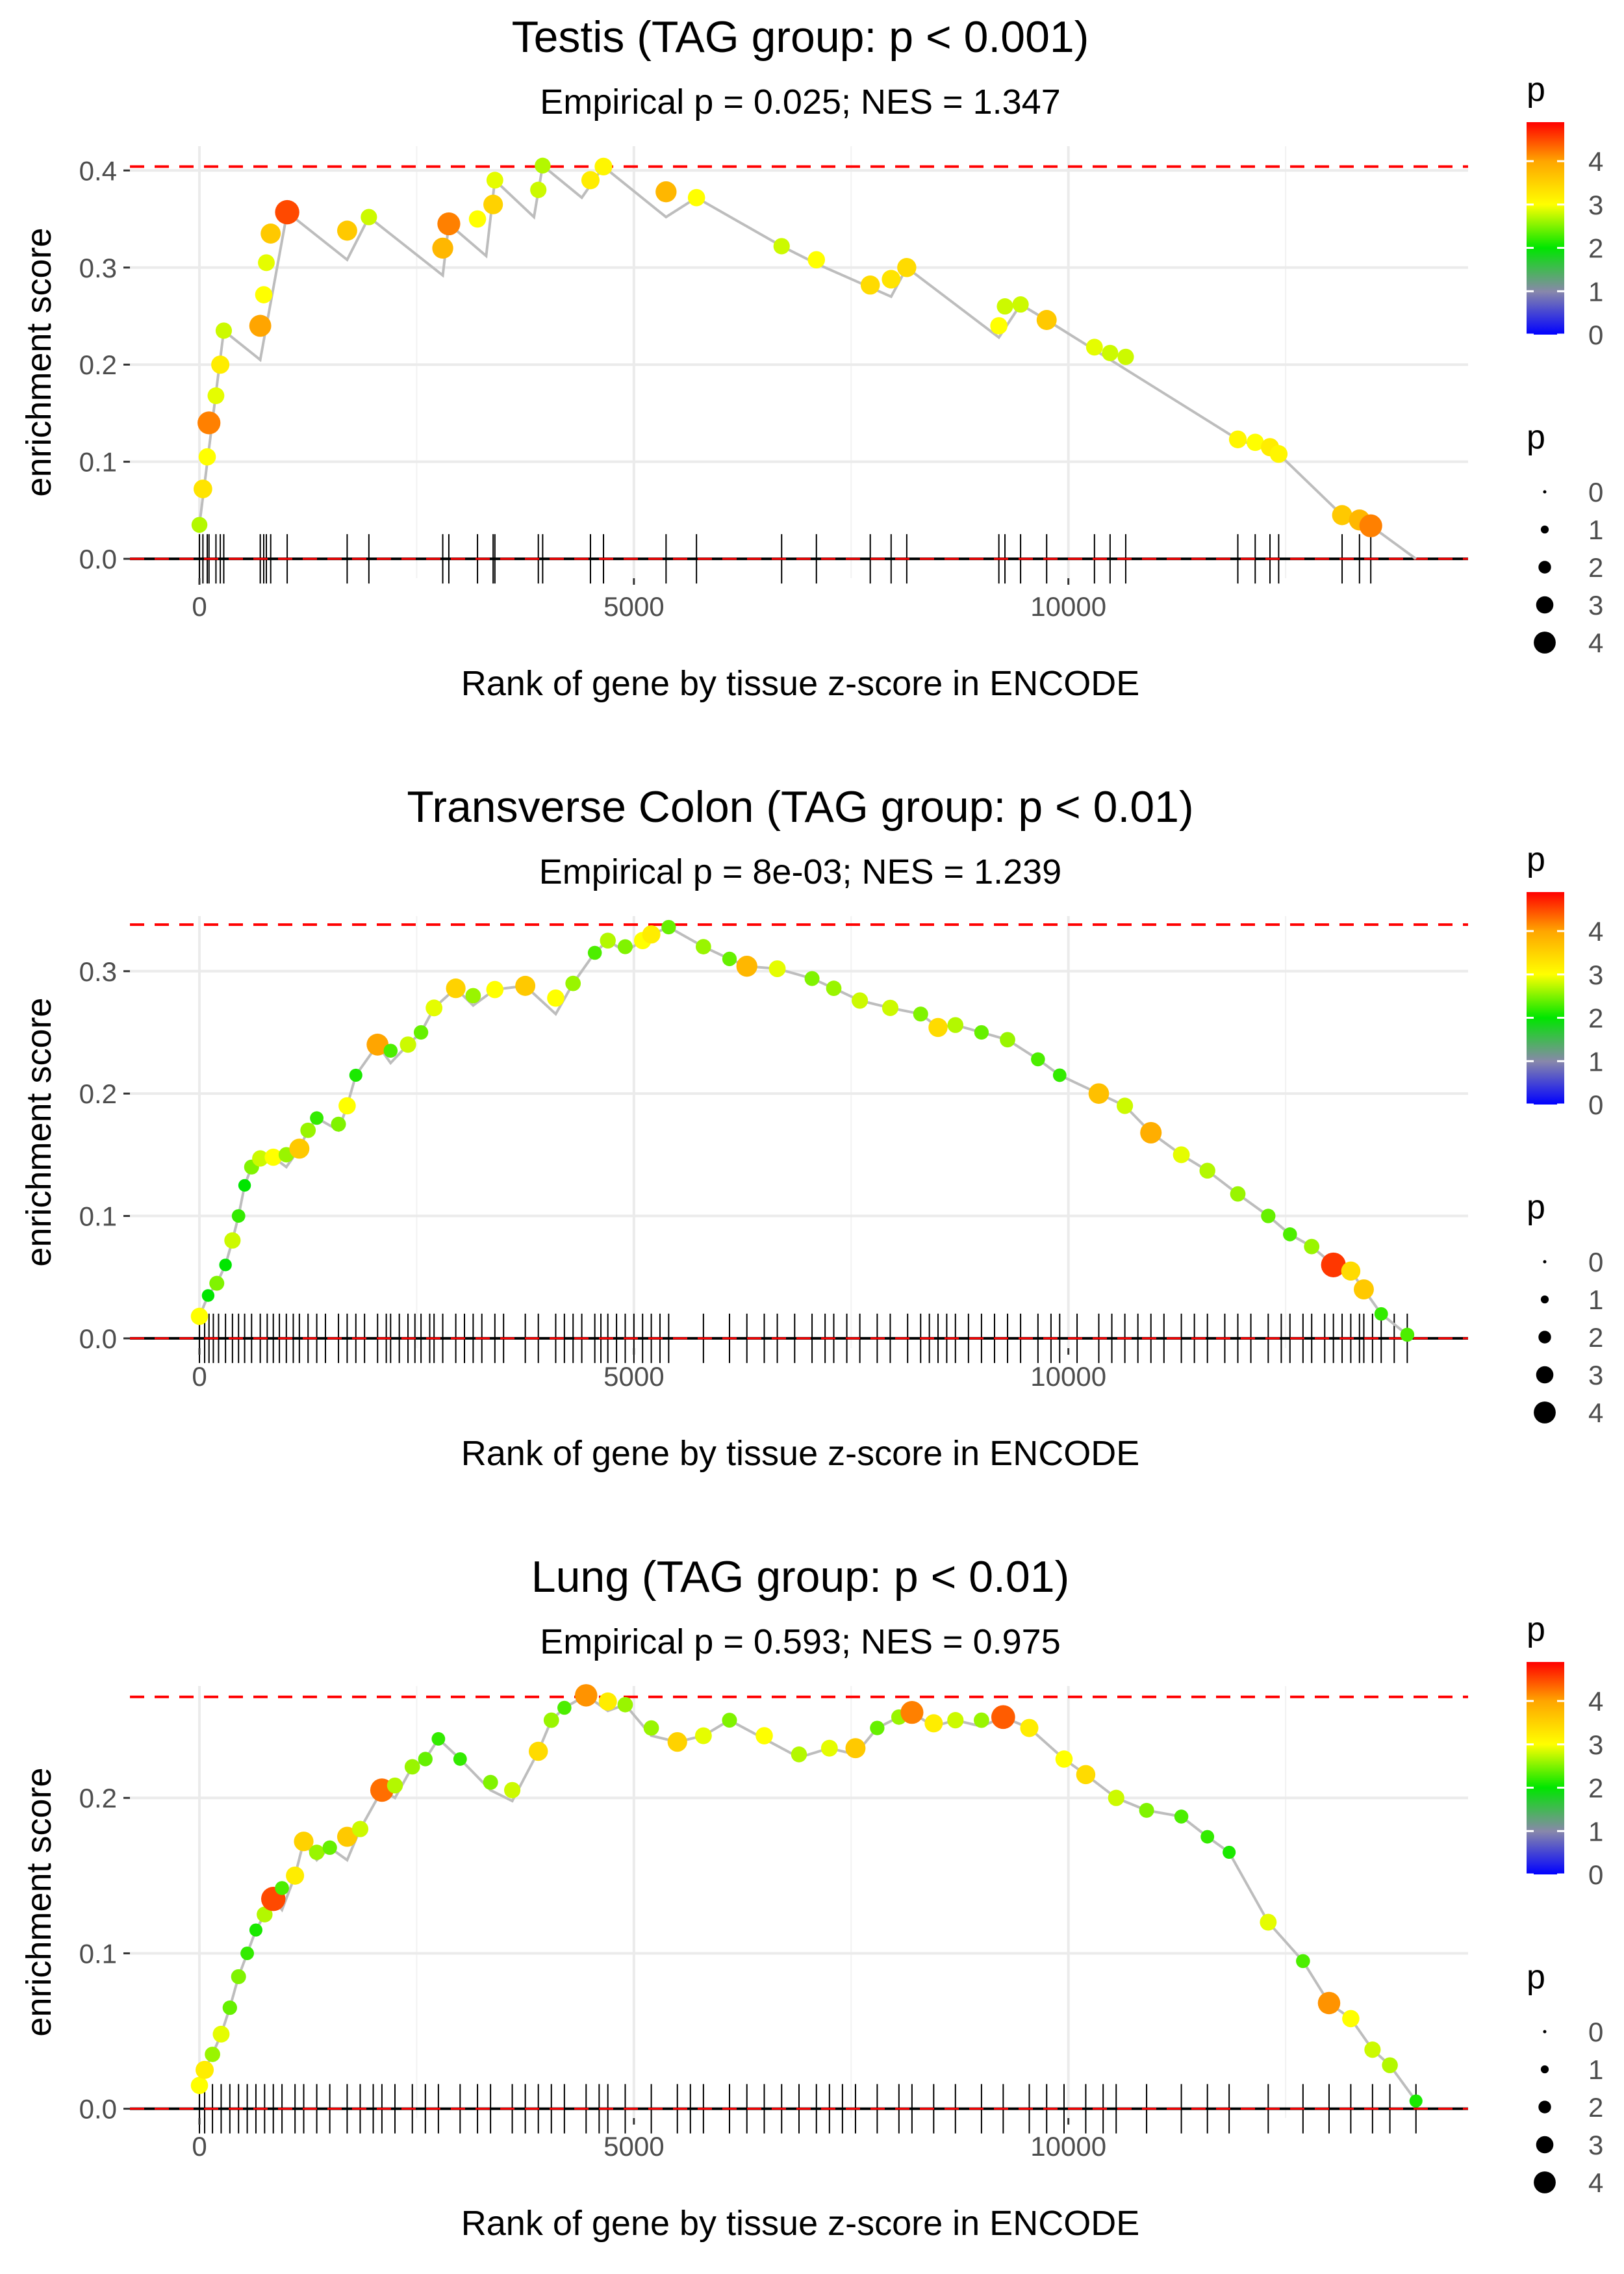  Describe the element at coordinates (1565, 364) in the screenshot. I see `legend: p 0 1 2 3 4 p 0 1 2 3 4` at that location.